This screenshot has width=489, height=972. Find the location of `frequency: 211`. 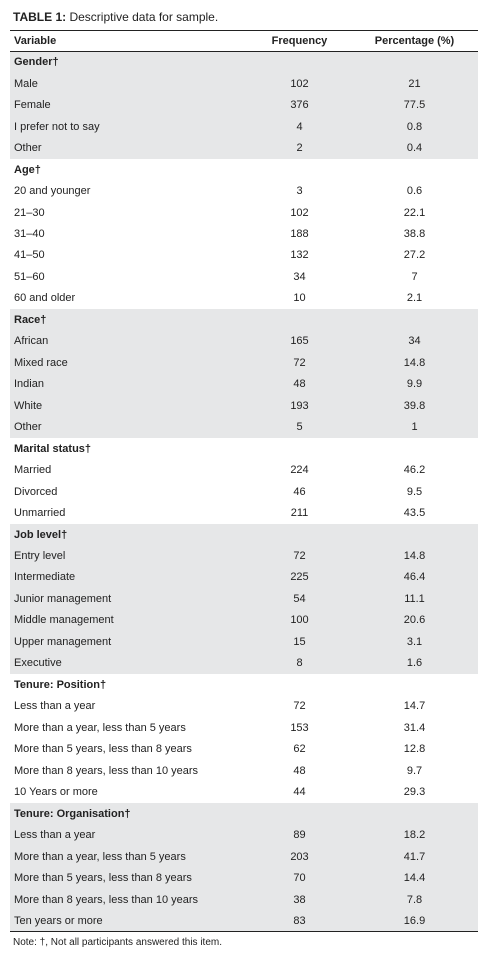

frequency: 211 is located at coordinates (299, 513).